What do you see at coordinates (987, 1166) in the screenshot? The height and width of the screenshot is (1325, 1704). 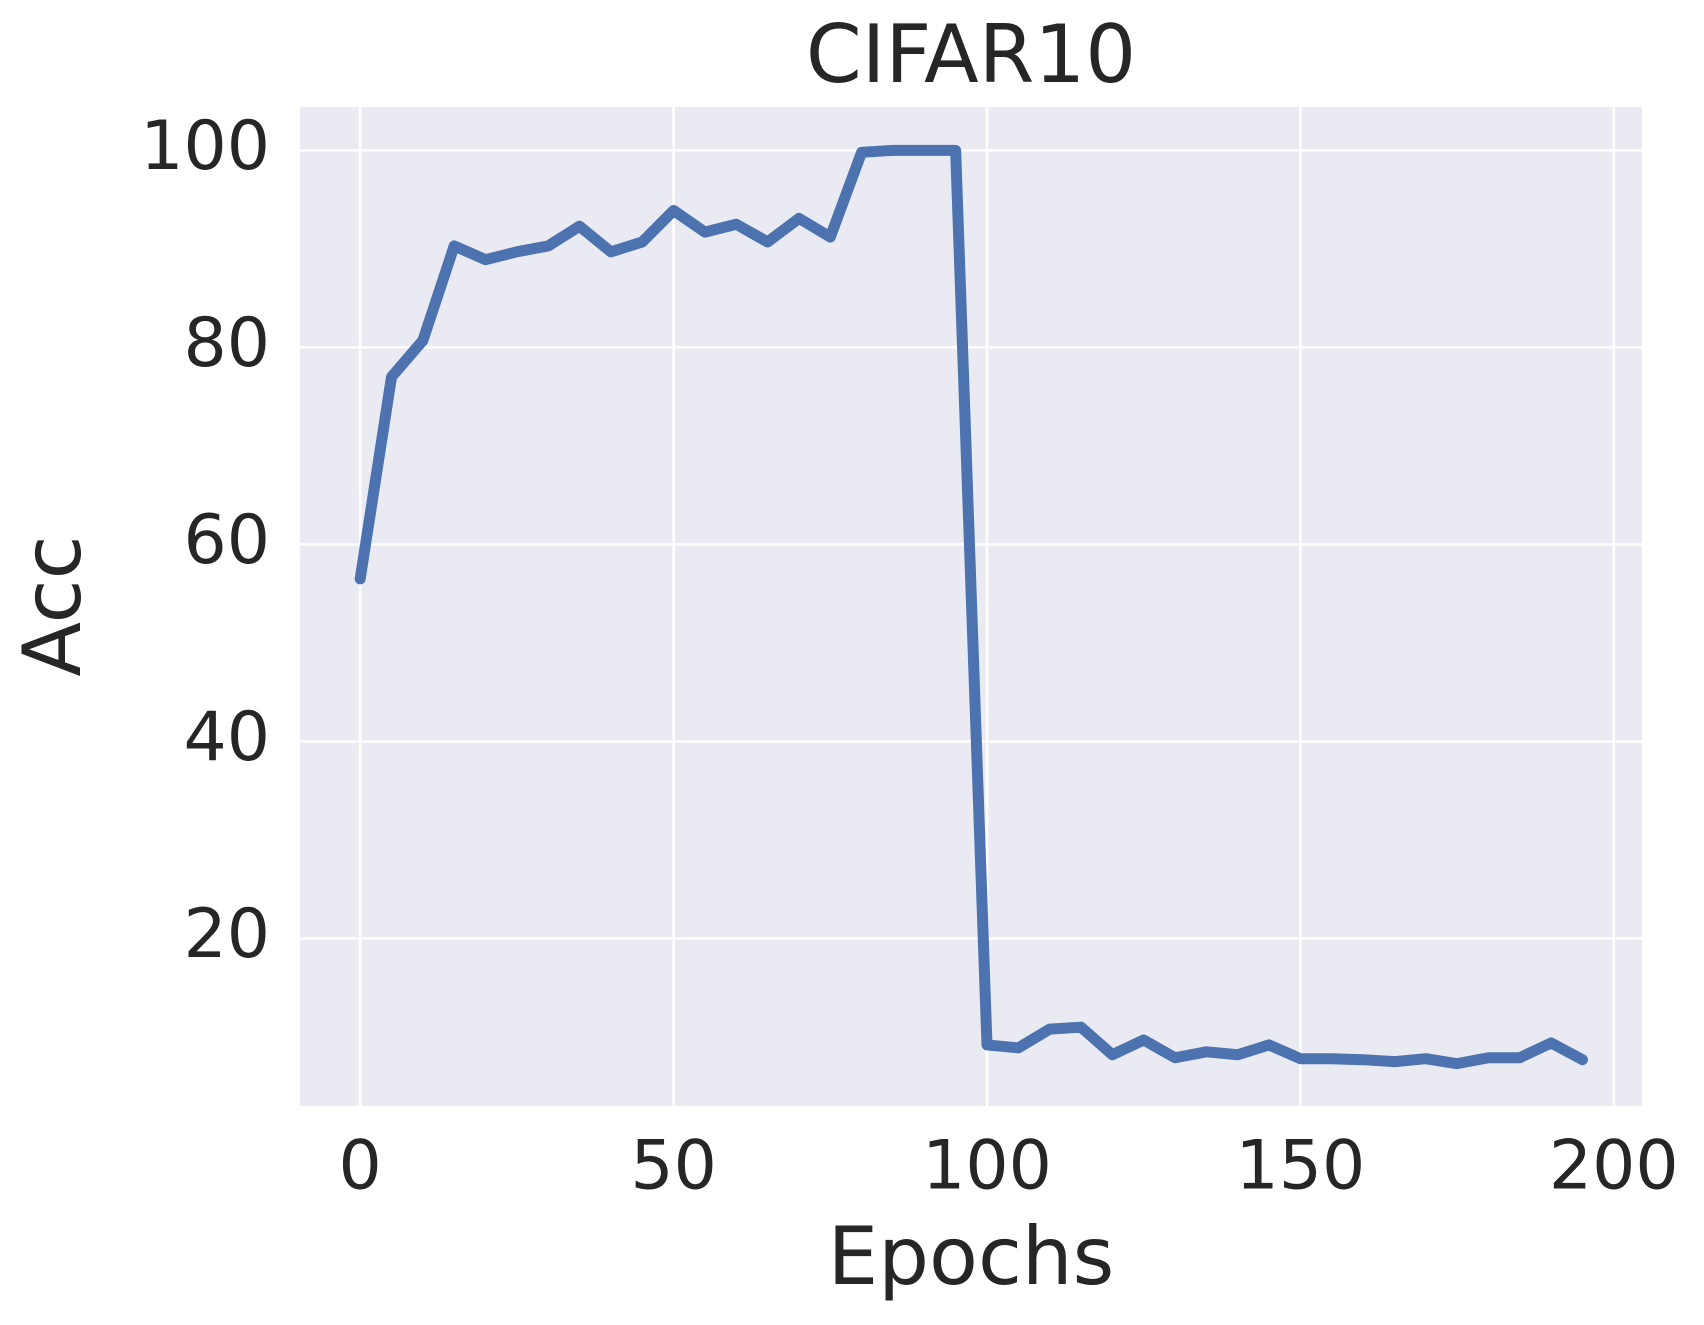 I see `x-tick-label: 100` at bounding box center [987, 1166].